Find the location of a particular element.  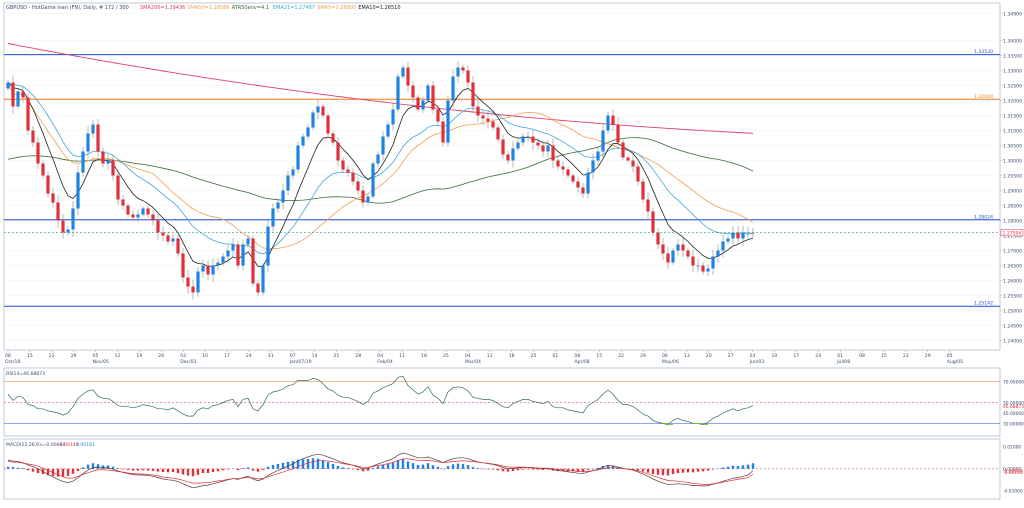

rsi-tick-label: 70.00000 is located at coordinates (1013, 382).